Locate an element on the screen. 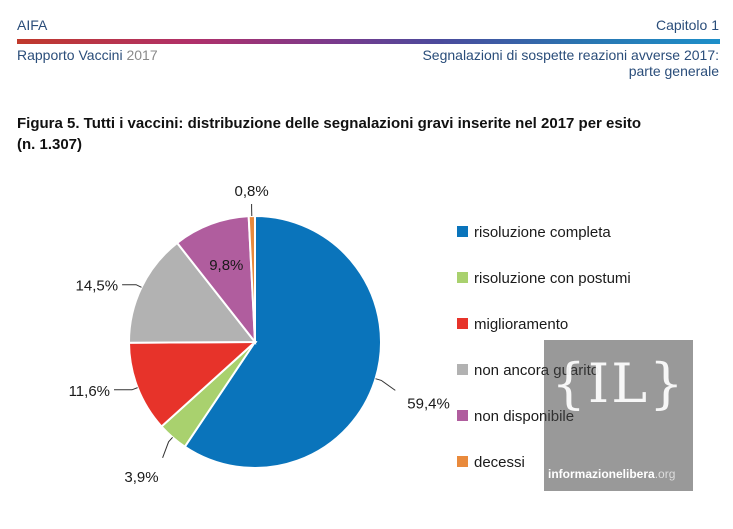 The width and height of the screenshot is (733, 529). legend-swatch-risoluzione-completa is located at coordinates (462, 231).